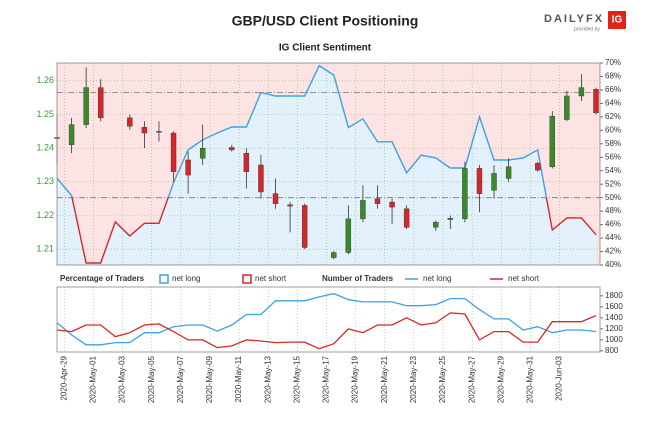  Describe the element at coordinates (530, 379) in the screenshot. I see `x-tick-label: 2020-May-31` at that location.